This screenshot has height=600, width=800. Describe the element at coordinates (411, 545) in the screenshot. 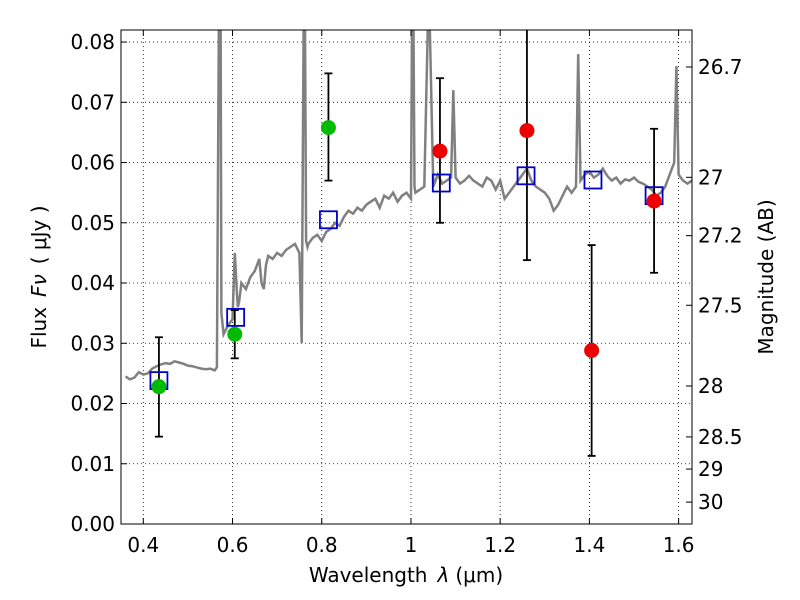

I see `x-tick-label: 1` at that location.